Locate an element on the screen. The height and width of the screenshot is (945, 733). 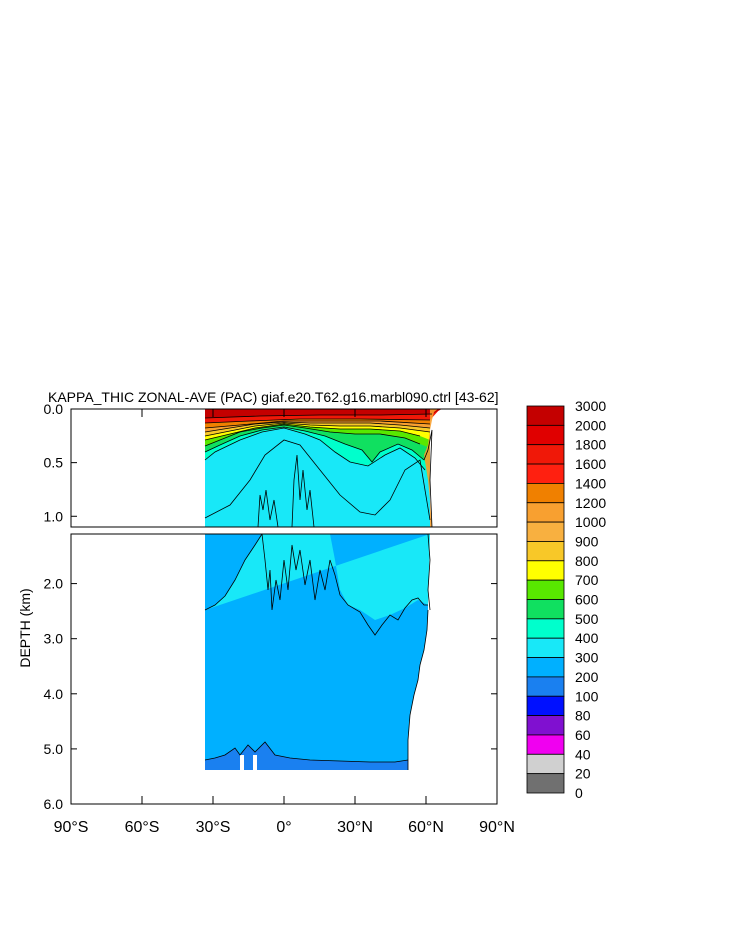
y-tick-label: 0.0 is located at coordinates (54, 409).